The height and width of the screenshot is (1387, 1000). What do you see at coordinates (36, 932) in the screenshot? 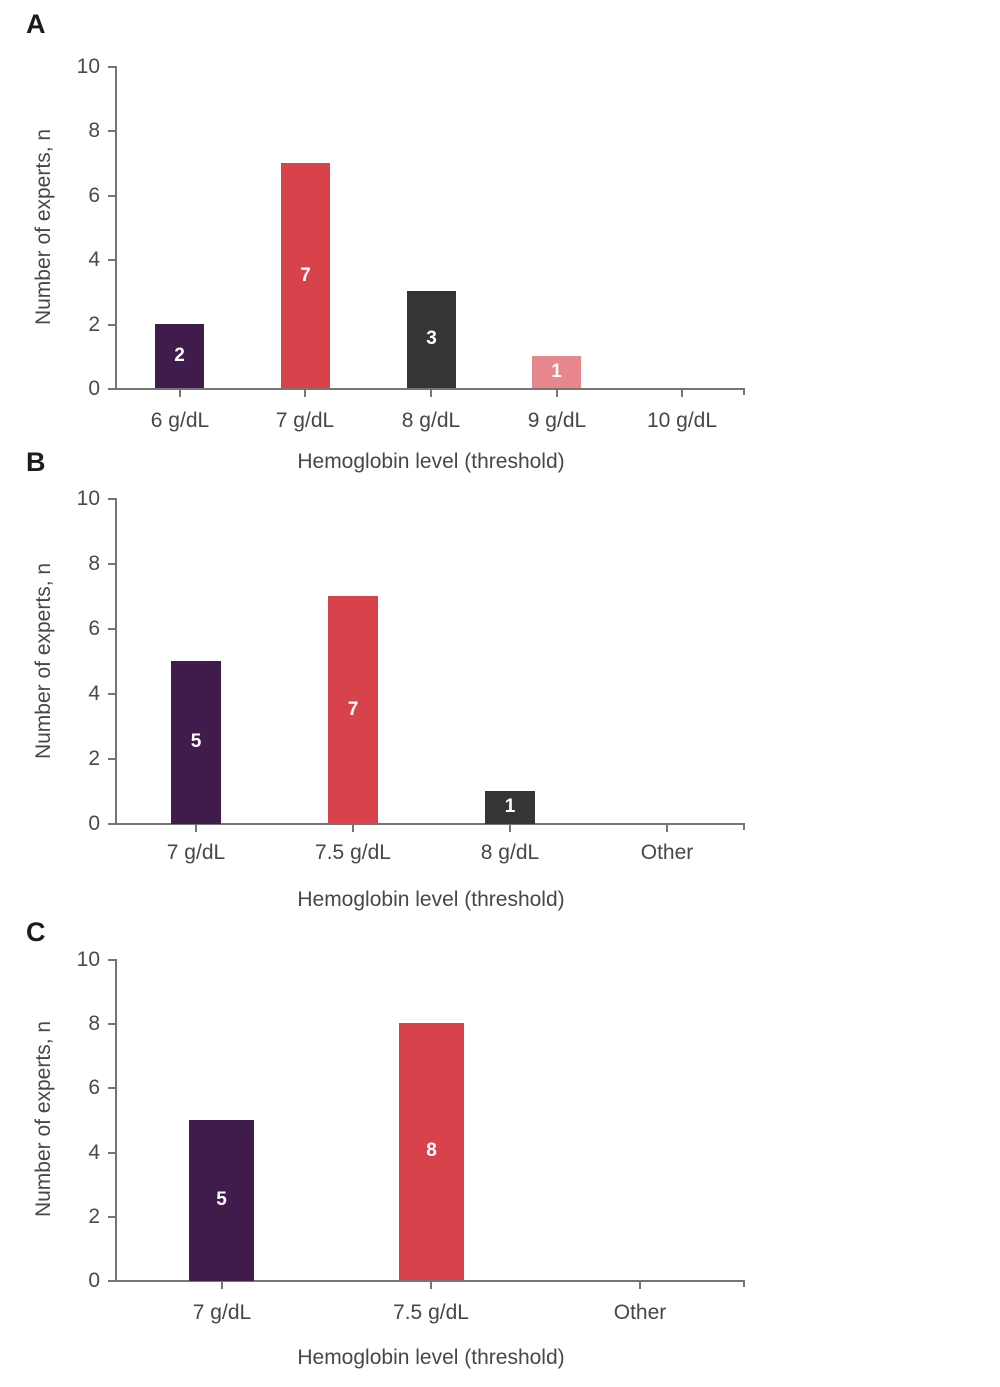
I see `panel-c-label: C` at bounding box center [36, 932].